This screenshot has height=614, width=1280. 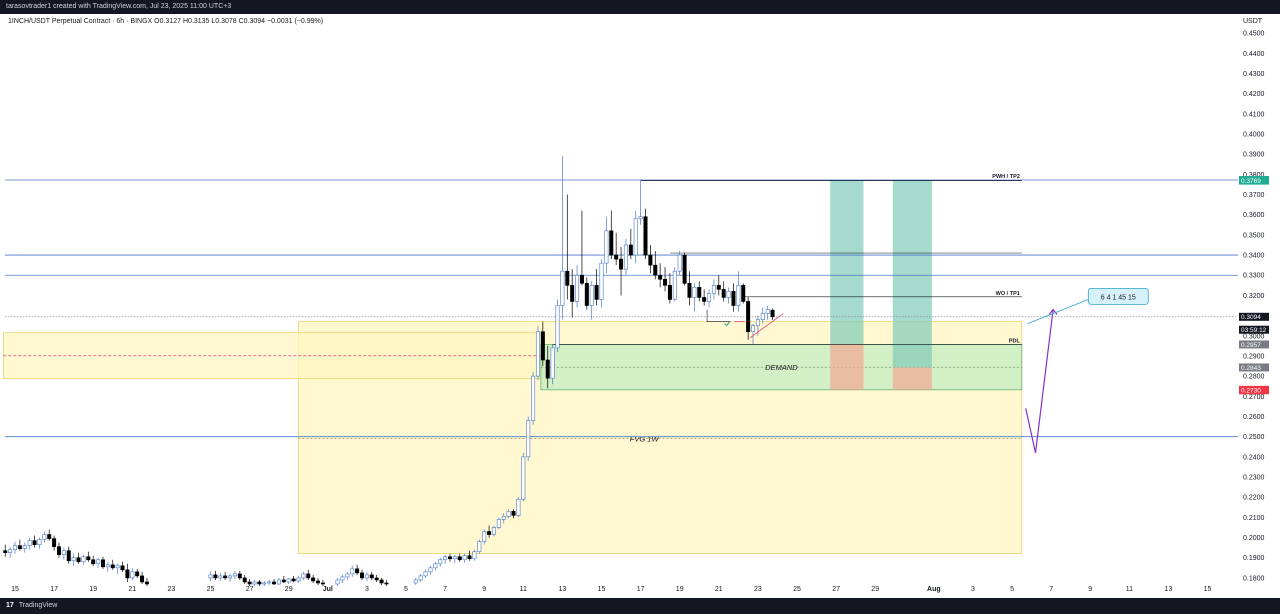 I want to click on time-tick-label: 5, so click(x=406, y=589).